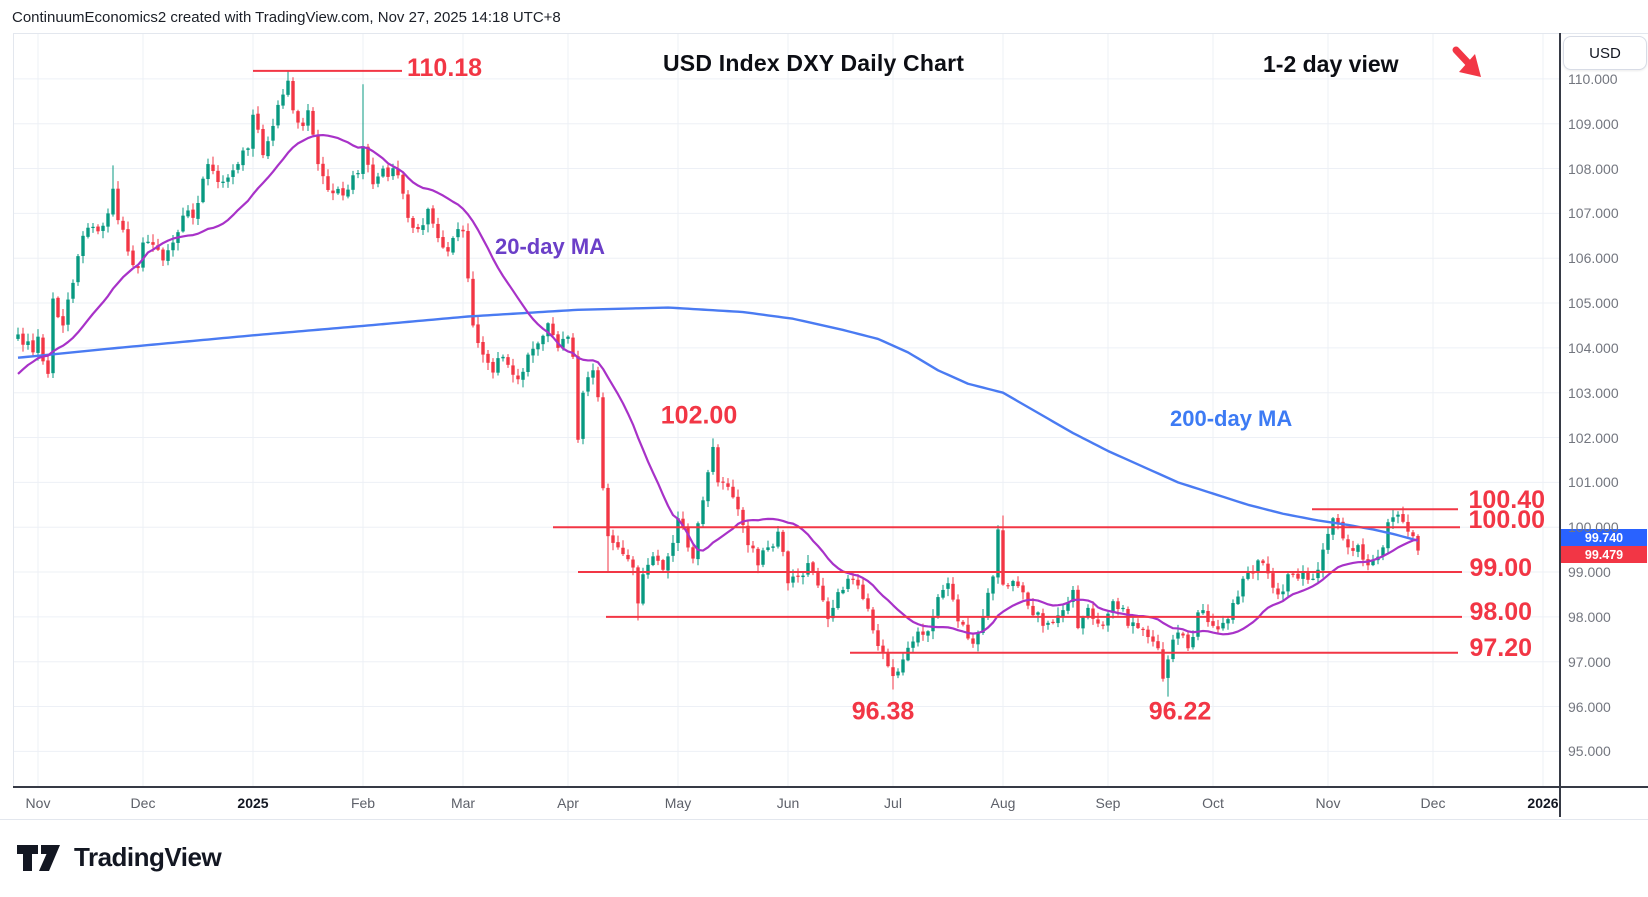 The image size is (1648, 897). Describe the element at coordinates (893, 803) in the screenshot. I see `time-axis-label: Jul` at that location.